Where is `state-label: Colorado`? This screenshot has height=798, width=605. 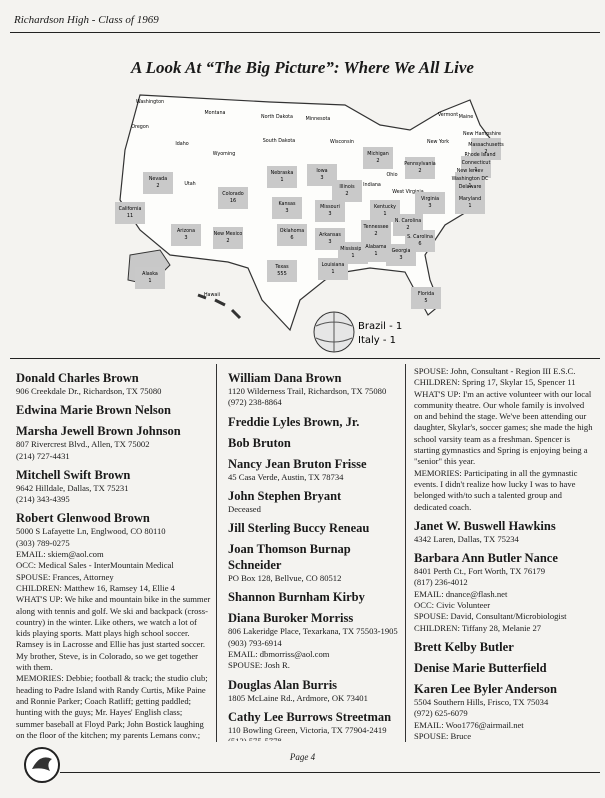
state-label: Colorado is located at coordinates (233, 194).